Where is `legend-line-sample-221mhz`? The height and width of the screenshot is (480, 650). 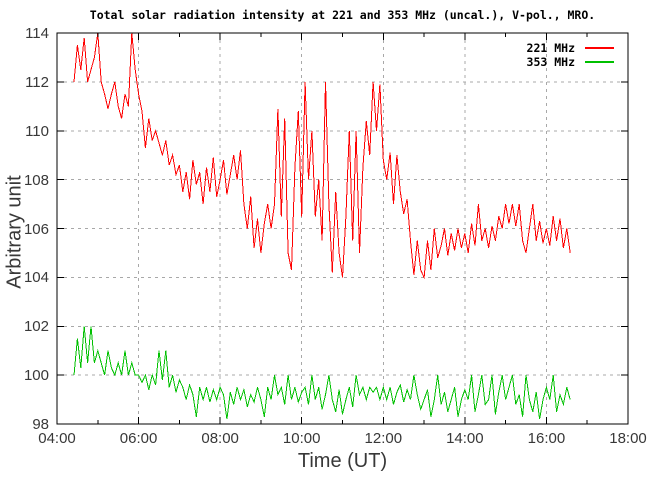 legend-line-sample-221mhz is located at coordinates (599, 47).